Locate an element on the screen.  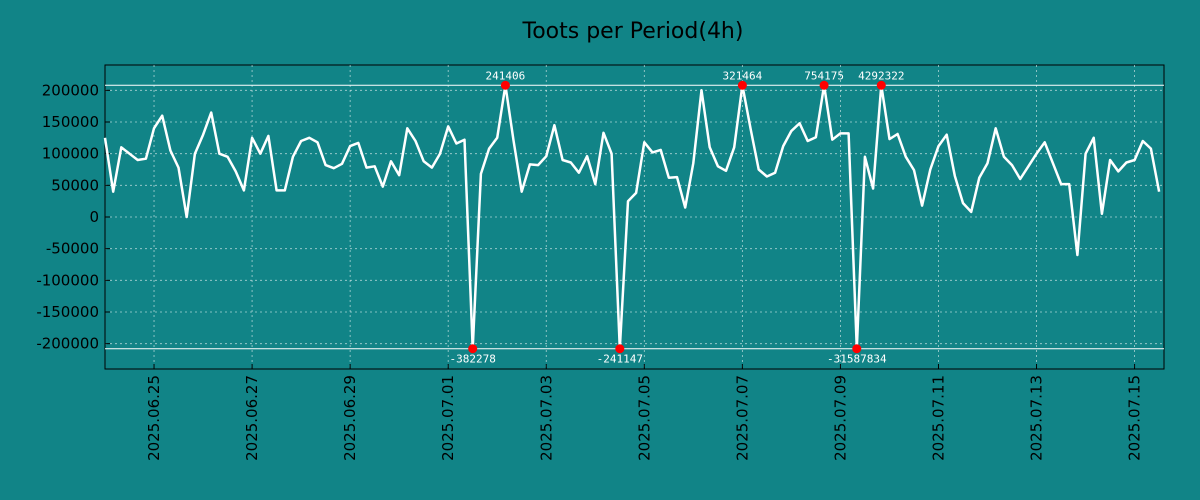
peak-label: 4292322 is located at coordinates (881, 75).